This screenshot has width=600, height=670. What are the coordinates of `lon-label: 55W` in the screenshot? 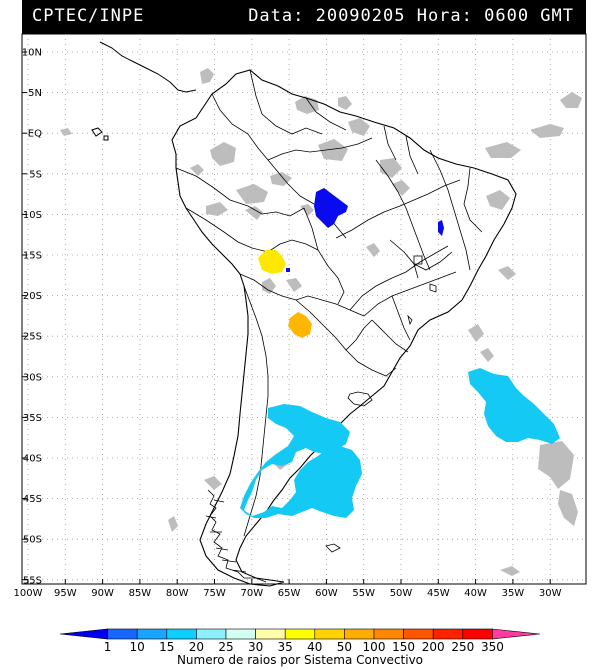 It's located at (363, 593).